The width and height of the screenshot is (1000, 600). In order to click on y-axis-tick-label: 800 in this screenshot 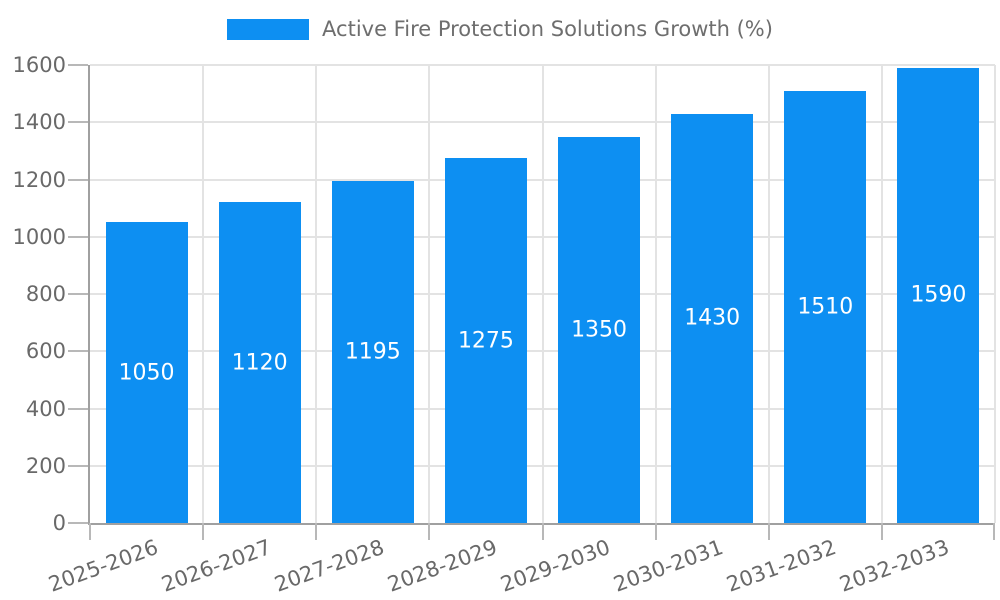, I will do `click(45, 294)`.